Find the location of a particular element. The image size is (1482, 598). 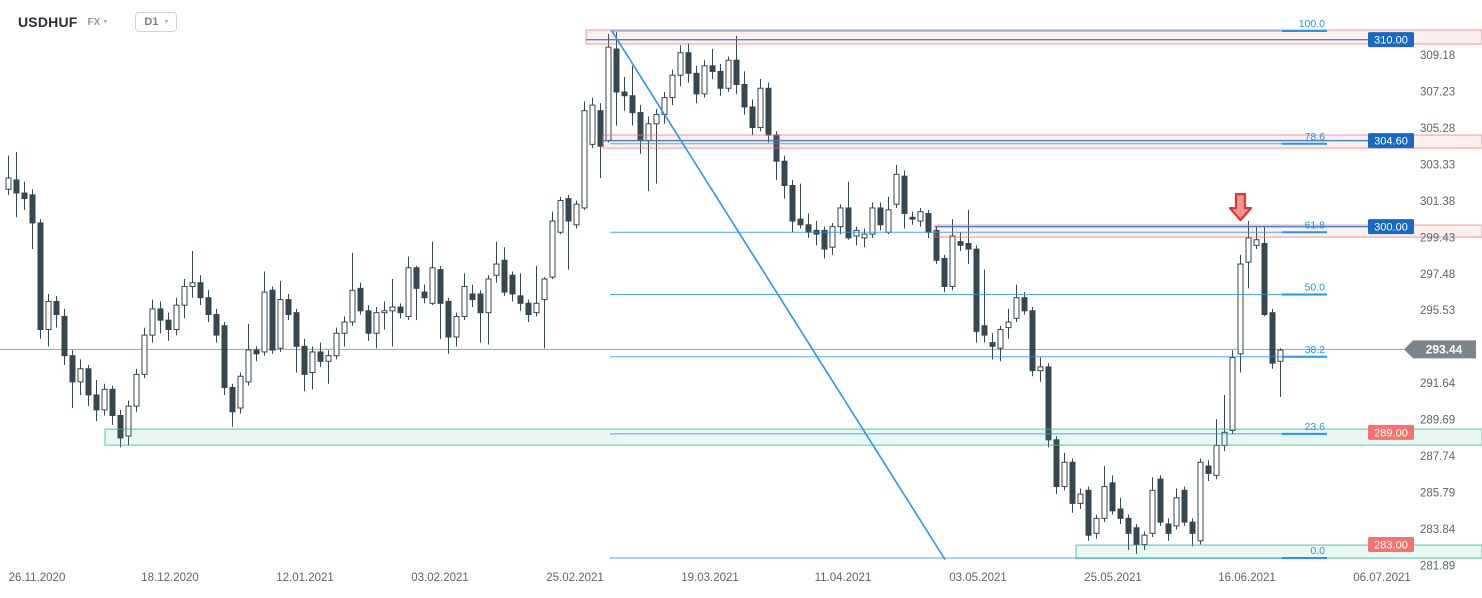

time-axis-label: 16.06.2021 is located at coordinates (1247, 578).